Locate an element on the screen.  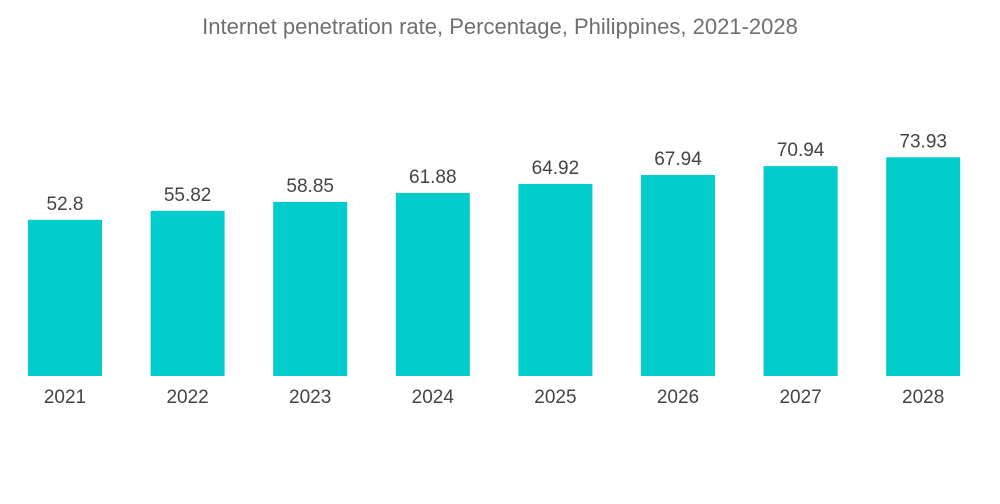
bar-2027 is located at coordinates (800, 271).